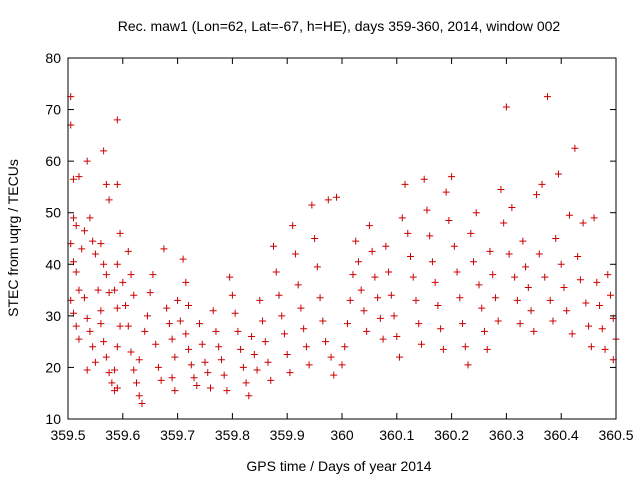 The image size is (640, 480). Describe the element at coordinates (53, 419) in the screenshot. I see `y-tick-label: 10` at that location.